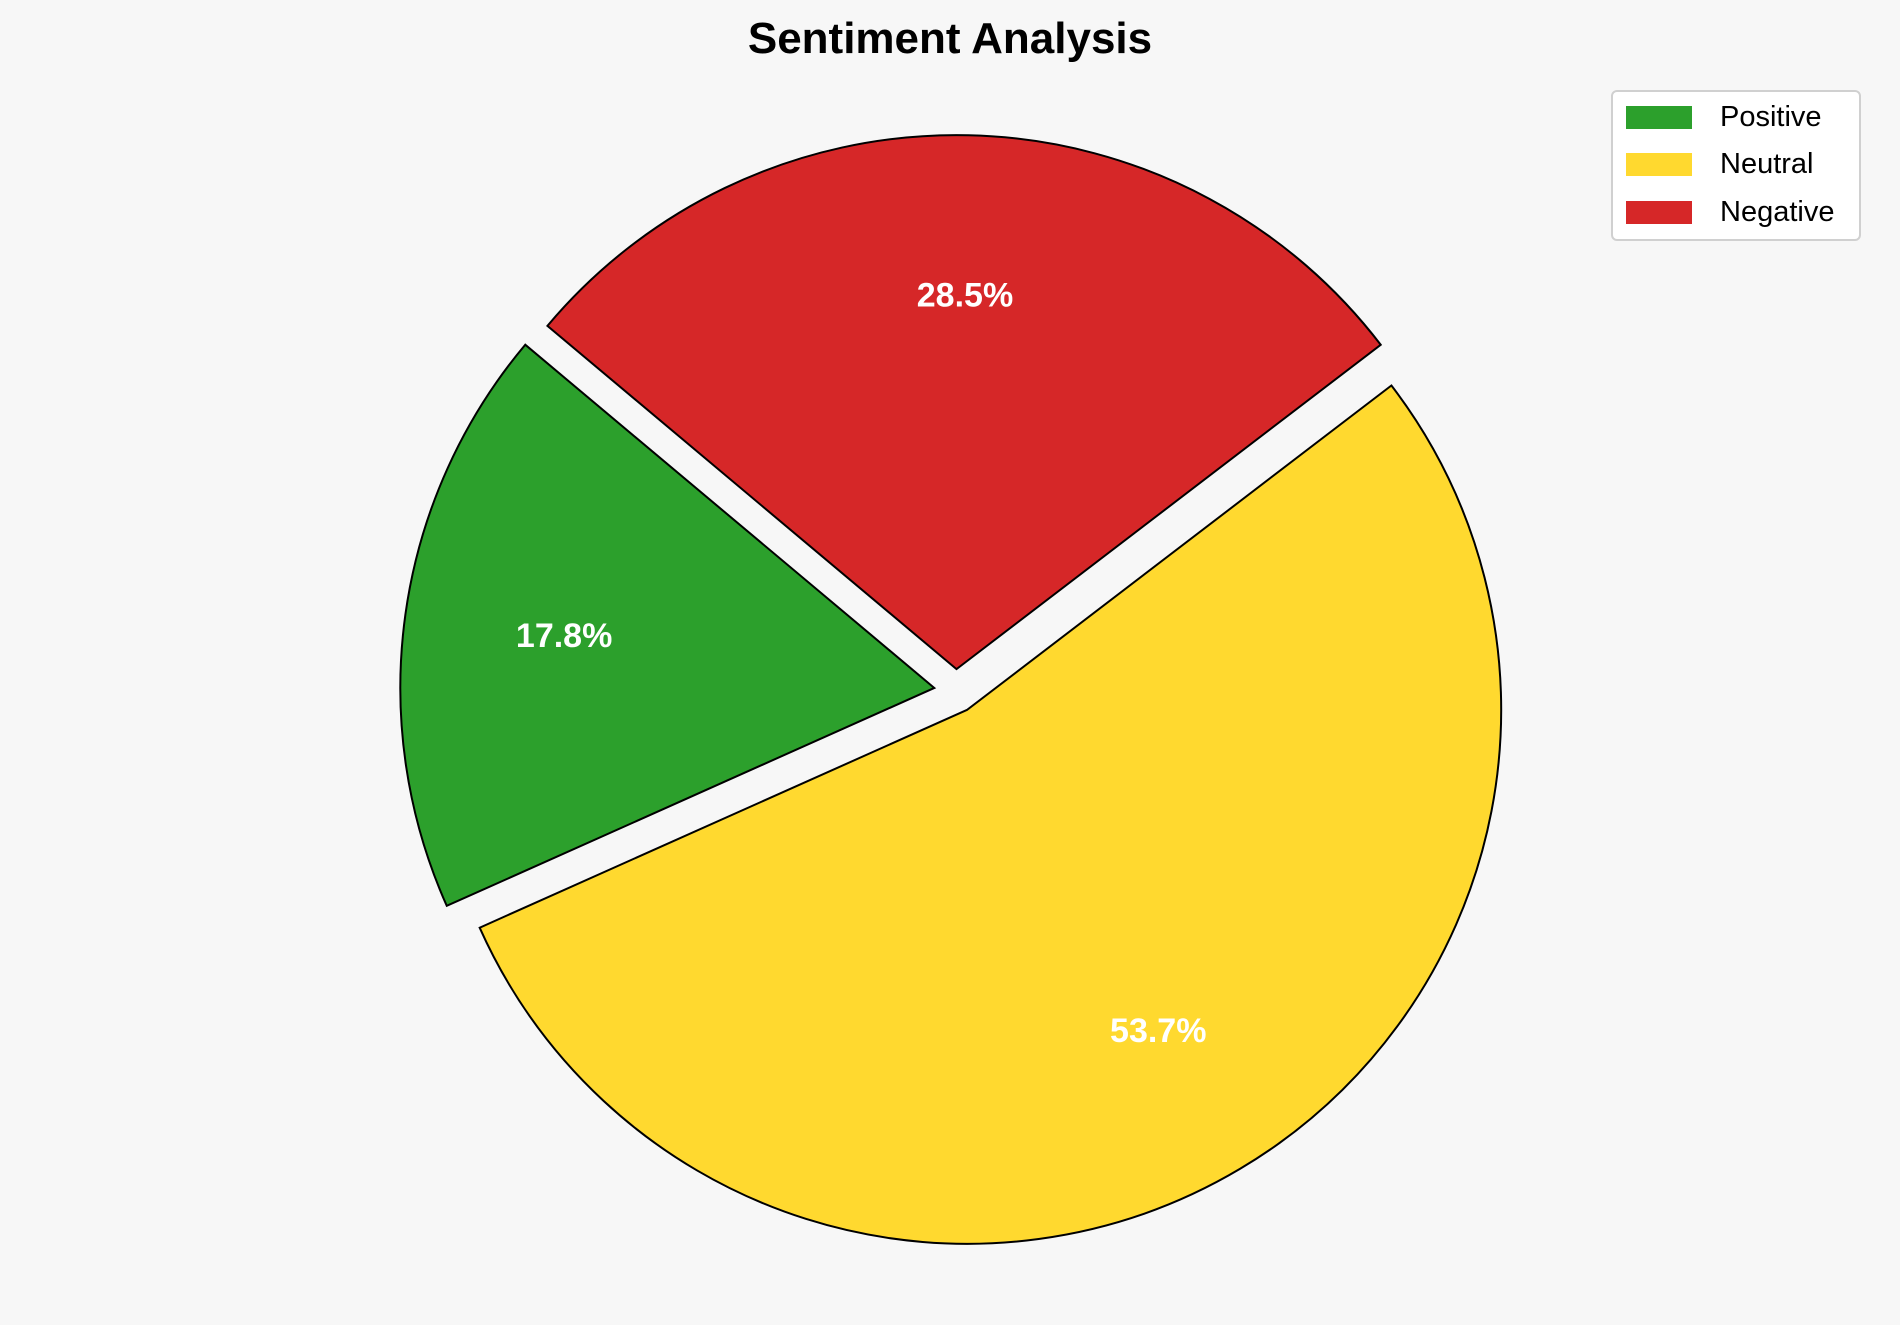  Describe the element at coordinates (564, 636) in the screenshot. I see `pie-label-positive: 17.8%` at that location.